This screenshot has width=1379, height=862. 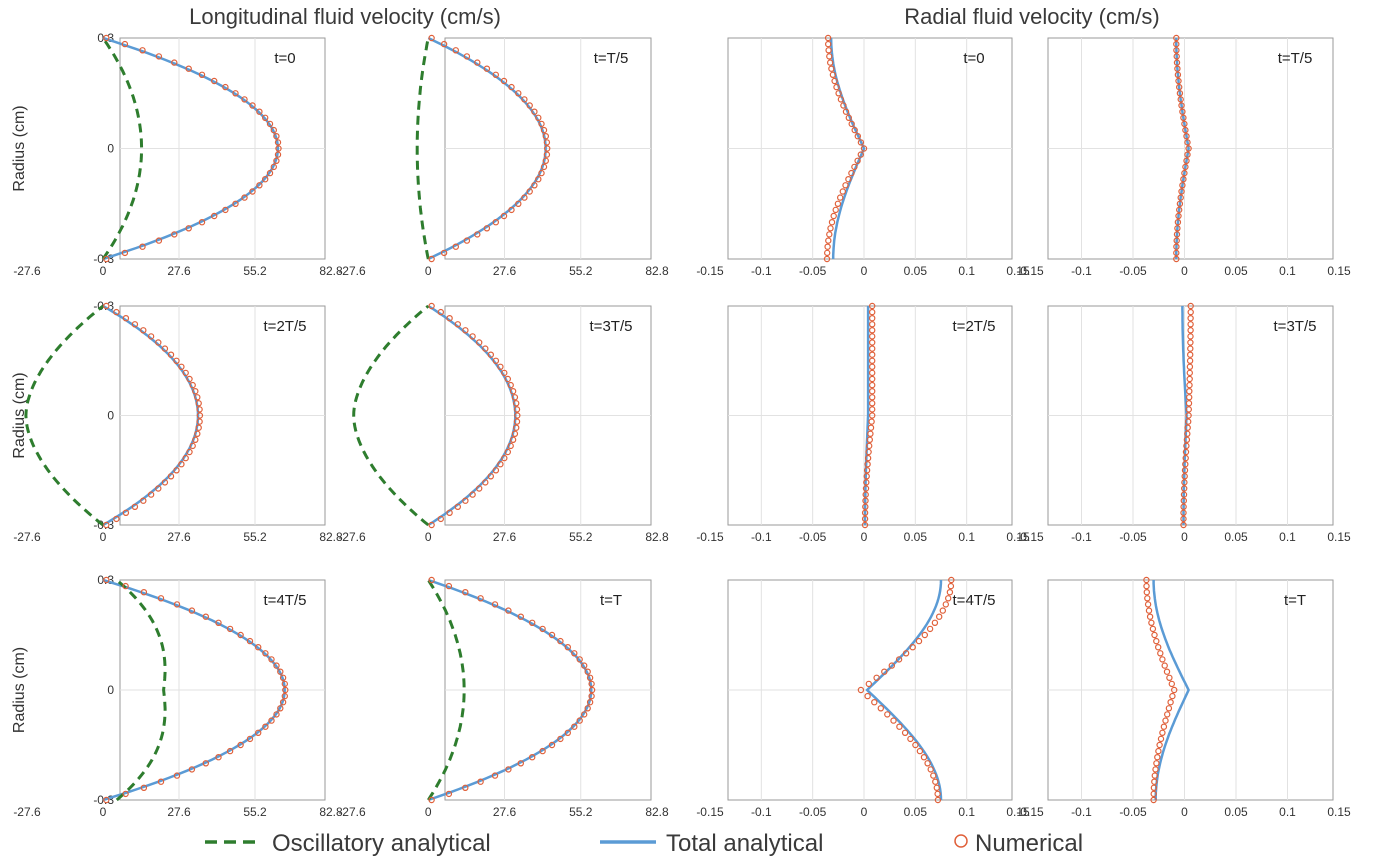 I want to click on panel-time-label: t=0, so click(x=973, y=58).